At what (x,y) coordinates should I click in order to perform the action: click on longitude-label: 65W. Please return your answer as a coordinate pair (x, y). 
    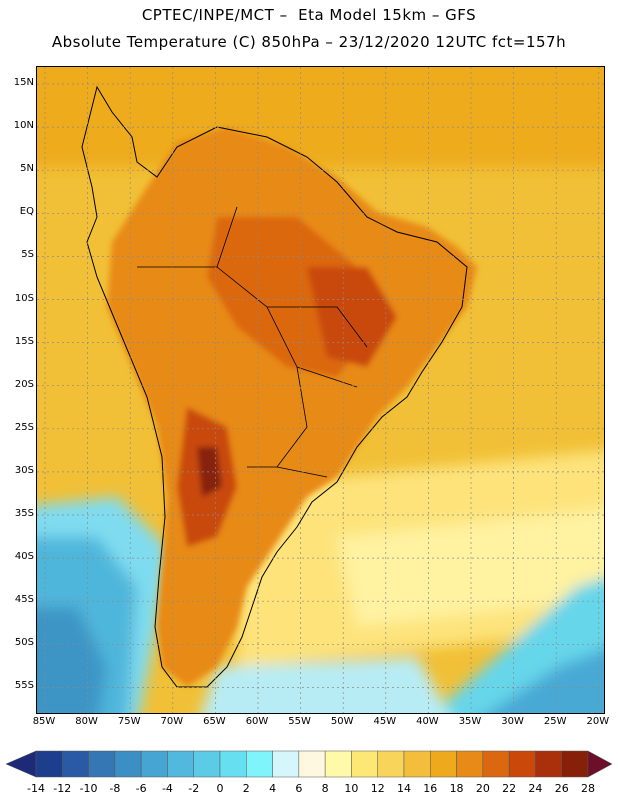
    Looking at the image, I should click on (214, 721).